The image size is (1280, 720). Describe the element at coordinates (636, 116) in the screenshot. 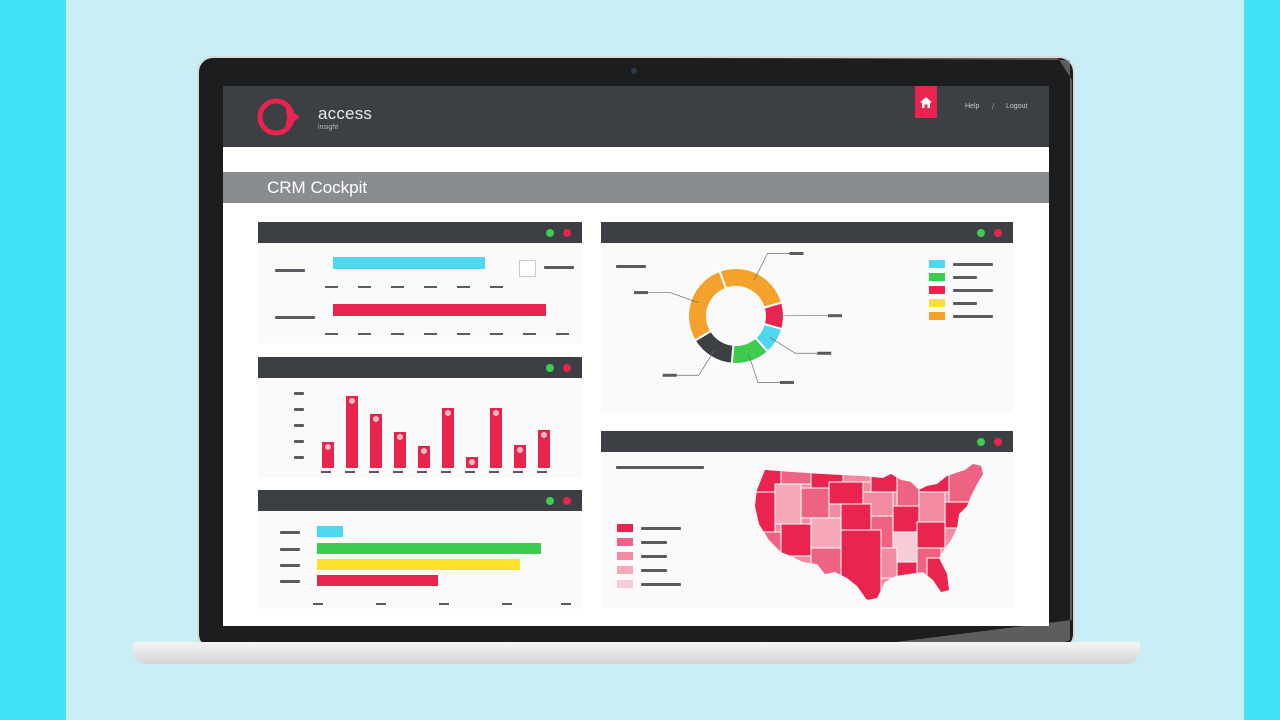

I see `top-bar: access insight Help / Logout` at that location.